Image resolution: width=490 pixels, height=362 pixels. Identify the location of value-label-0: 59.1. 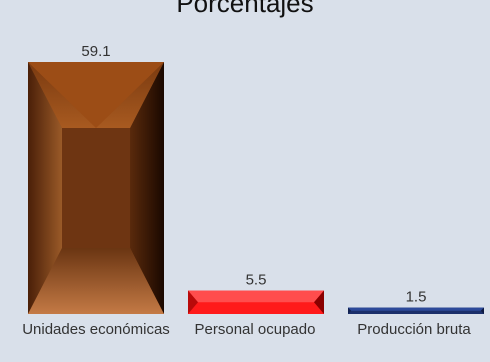
(95, 51).